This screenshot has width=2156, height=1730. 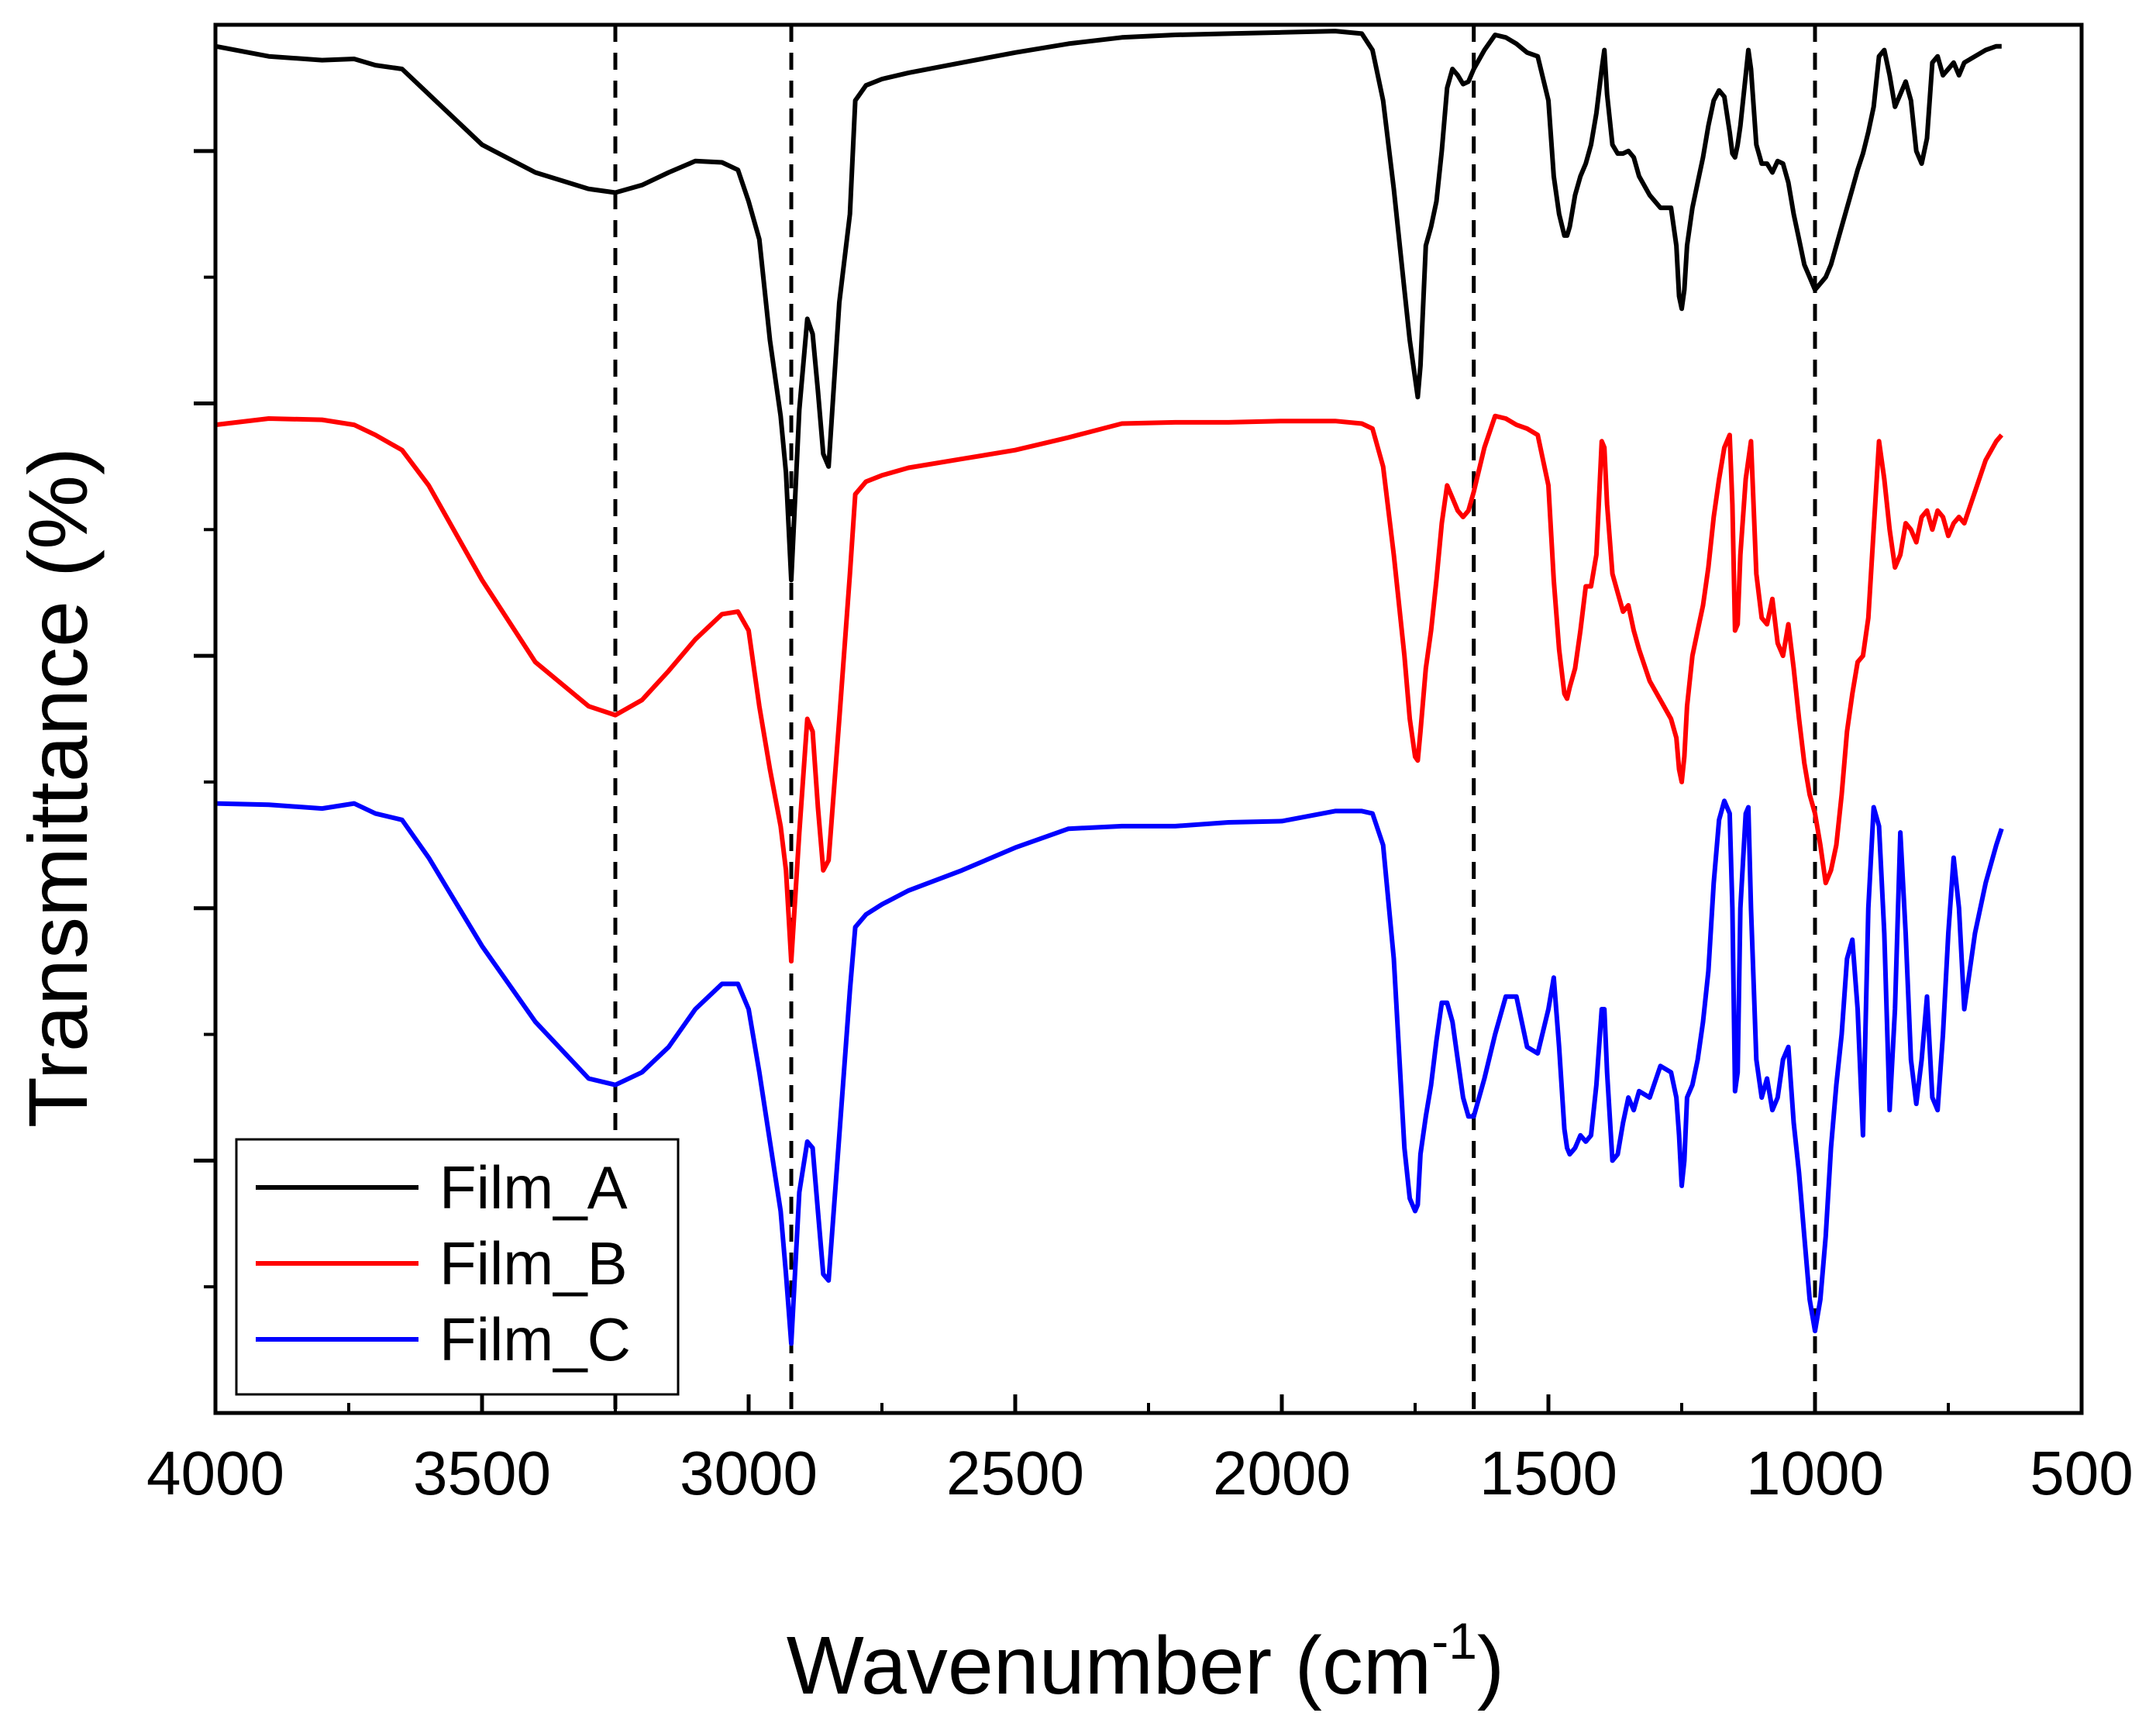 What do you see at coordinates (58, 787) in the screenshot?
I see `y-axis-title: Transmittance (%)` at bounding box center [58, 787].